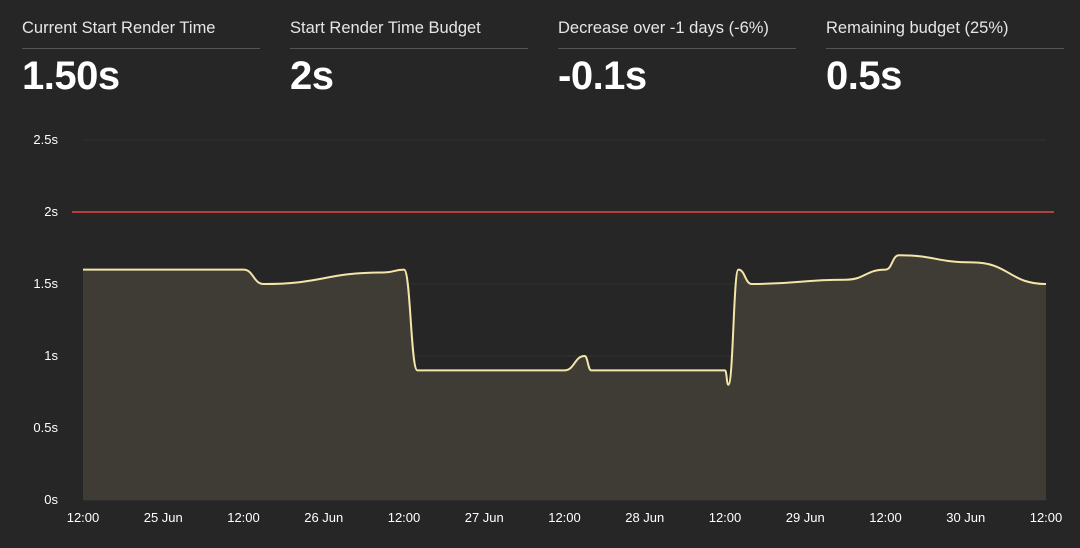 Image resolution: width=1080 pixels, height=548 pixels. I want to click on y-tick-label: 1s, so click(51, 355).